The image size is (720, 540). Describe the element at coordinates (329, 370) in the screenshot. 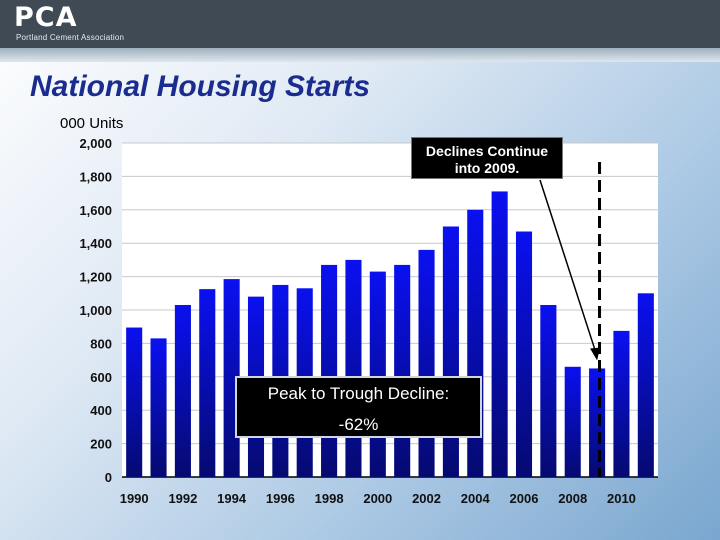

I see `bar-1998` at that location.